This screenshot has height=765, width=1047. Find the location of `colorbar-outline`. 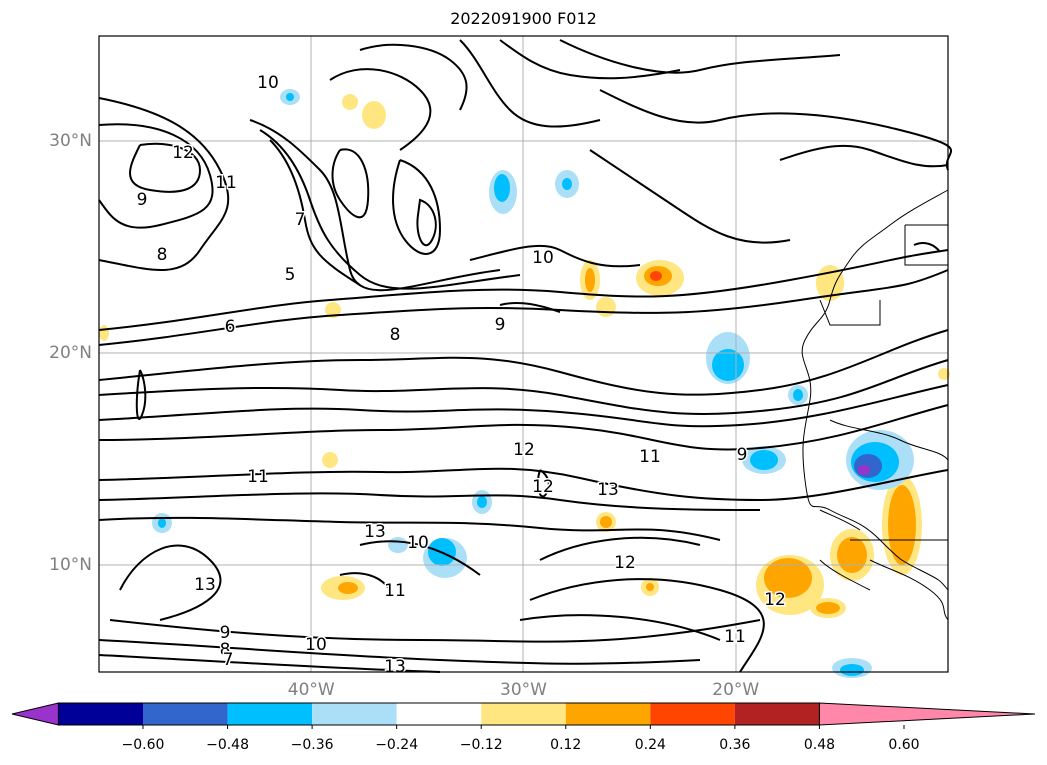

colorbar-outline is located at coordinates (438, 714).